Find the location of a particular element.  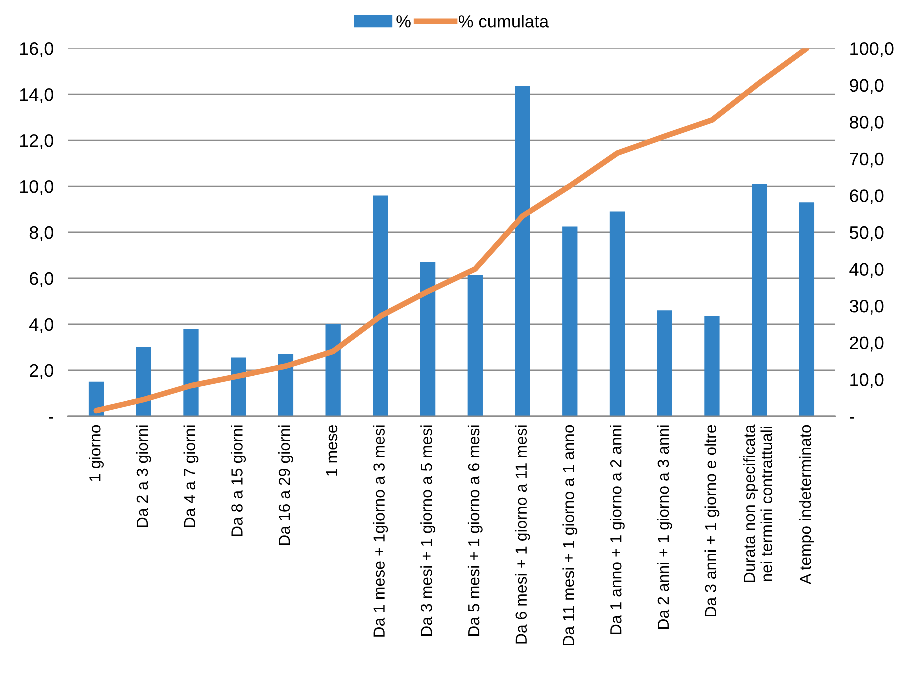

y-tick-label: 12,0 is located at coordinates (37, 142).